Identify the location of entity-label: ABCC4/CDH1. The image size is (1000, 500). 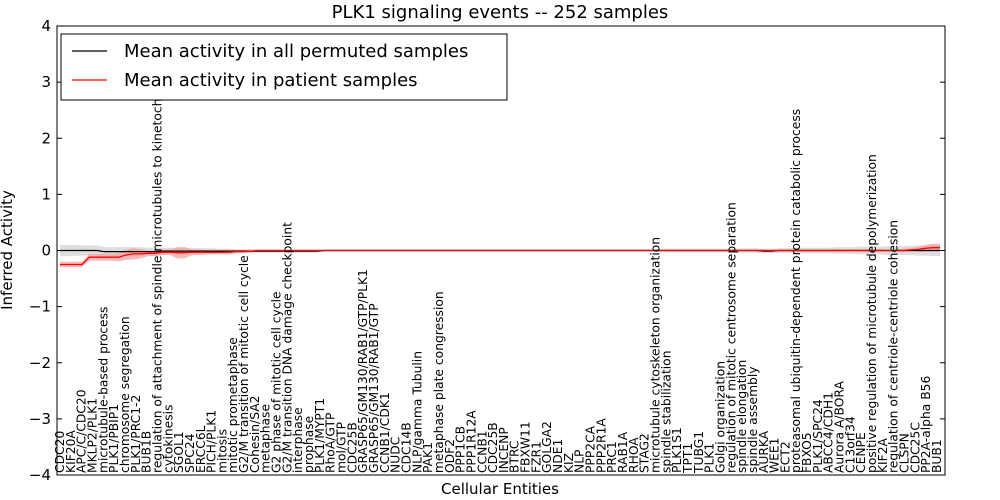
(829, 432).